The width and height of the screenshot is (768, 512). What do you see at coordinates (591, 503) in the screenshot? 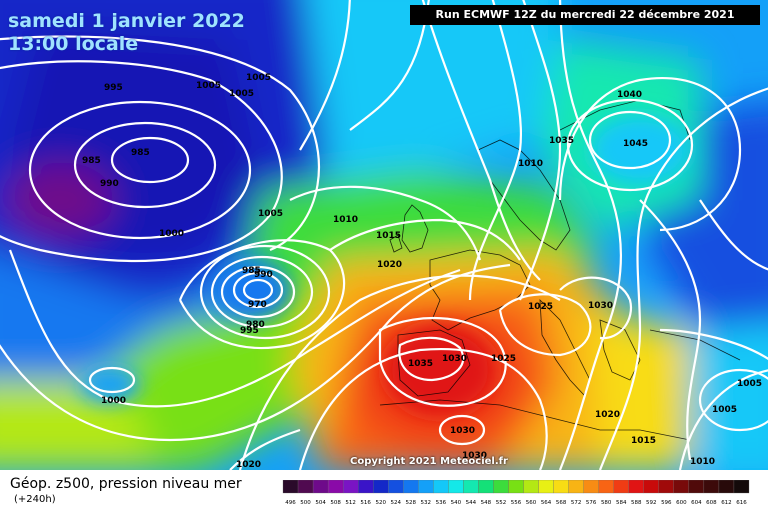
I see `legend-tick-label: 576` at bounding box center [591, 503].